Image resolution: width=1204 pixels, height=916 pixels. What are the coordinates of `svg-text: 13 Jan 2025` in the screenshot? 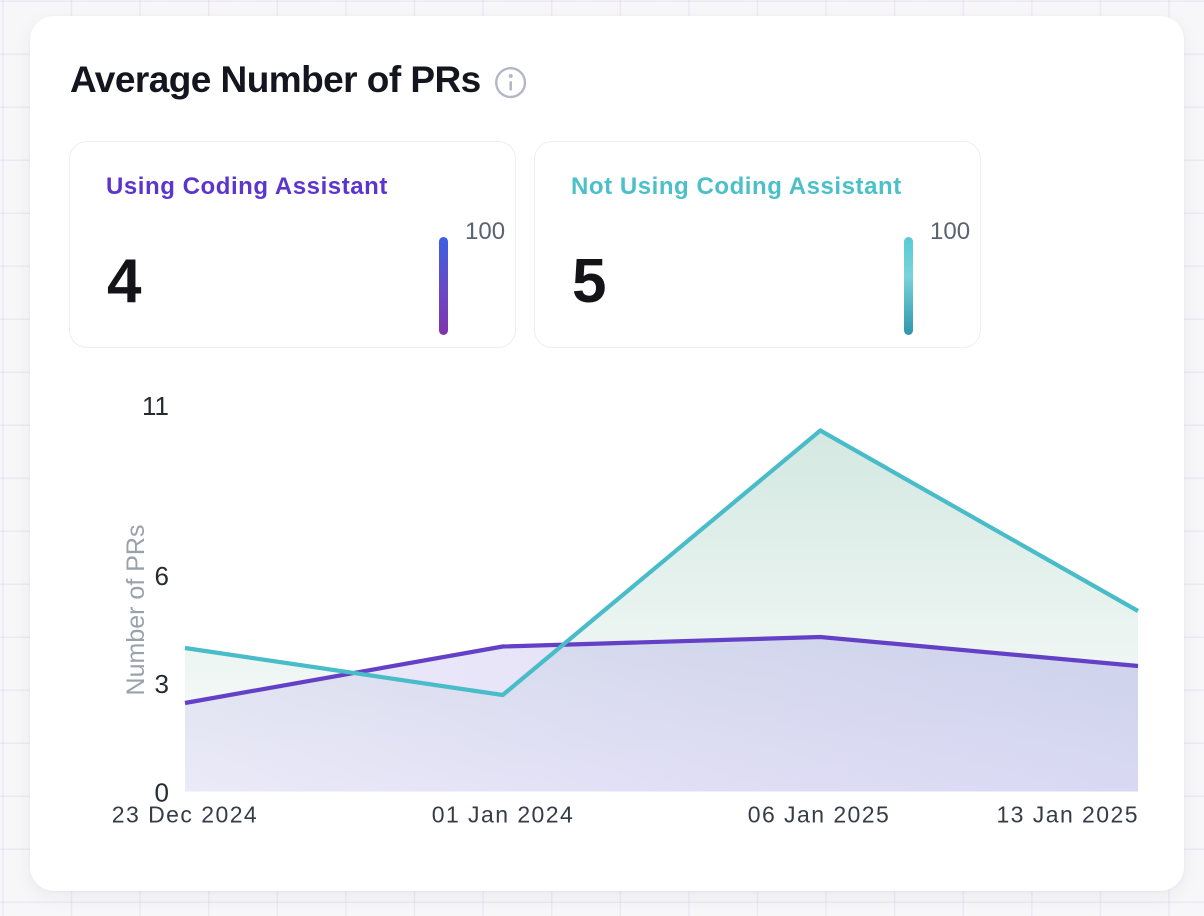 It's located at (1067, 815).